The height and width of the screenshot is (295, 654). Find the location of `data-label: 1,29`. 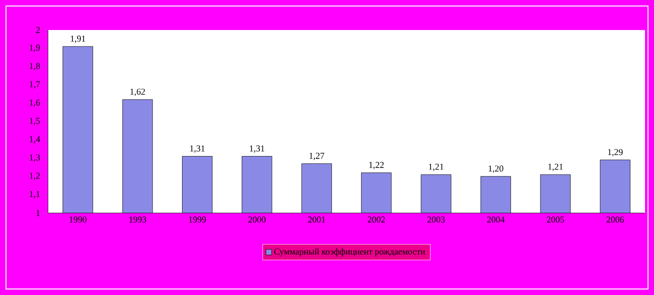

data-label: 1,29 is located at coordinates (615, 152).